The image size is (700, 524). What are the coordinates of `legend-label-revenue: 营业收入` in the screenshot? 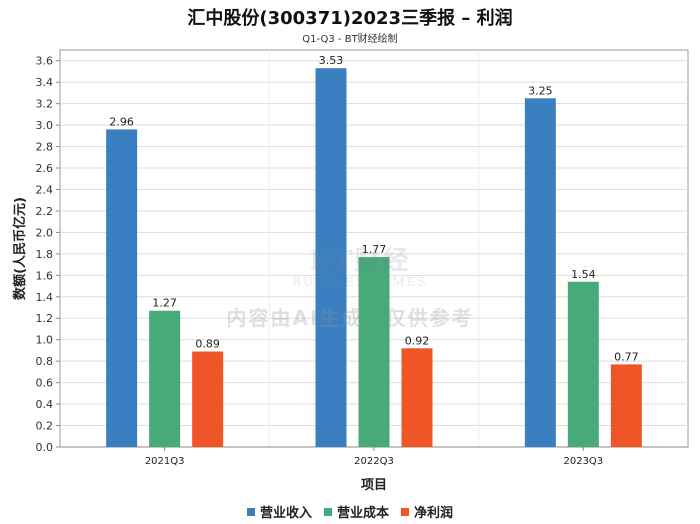 It's located at (285, 513).